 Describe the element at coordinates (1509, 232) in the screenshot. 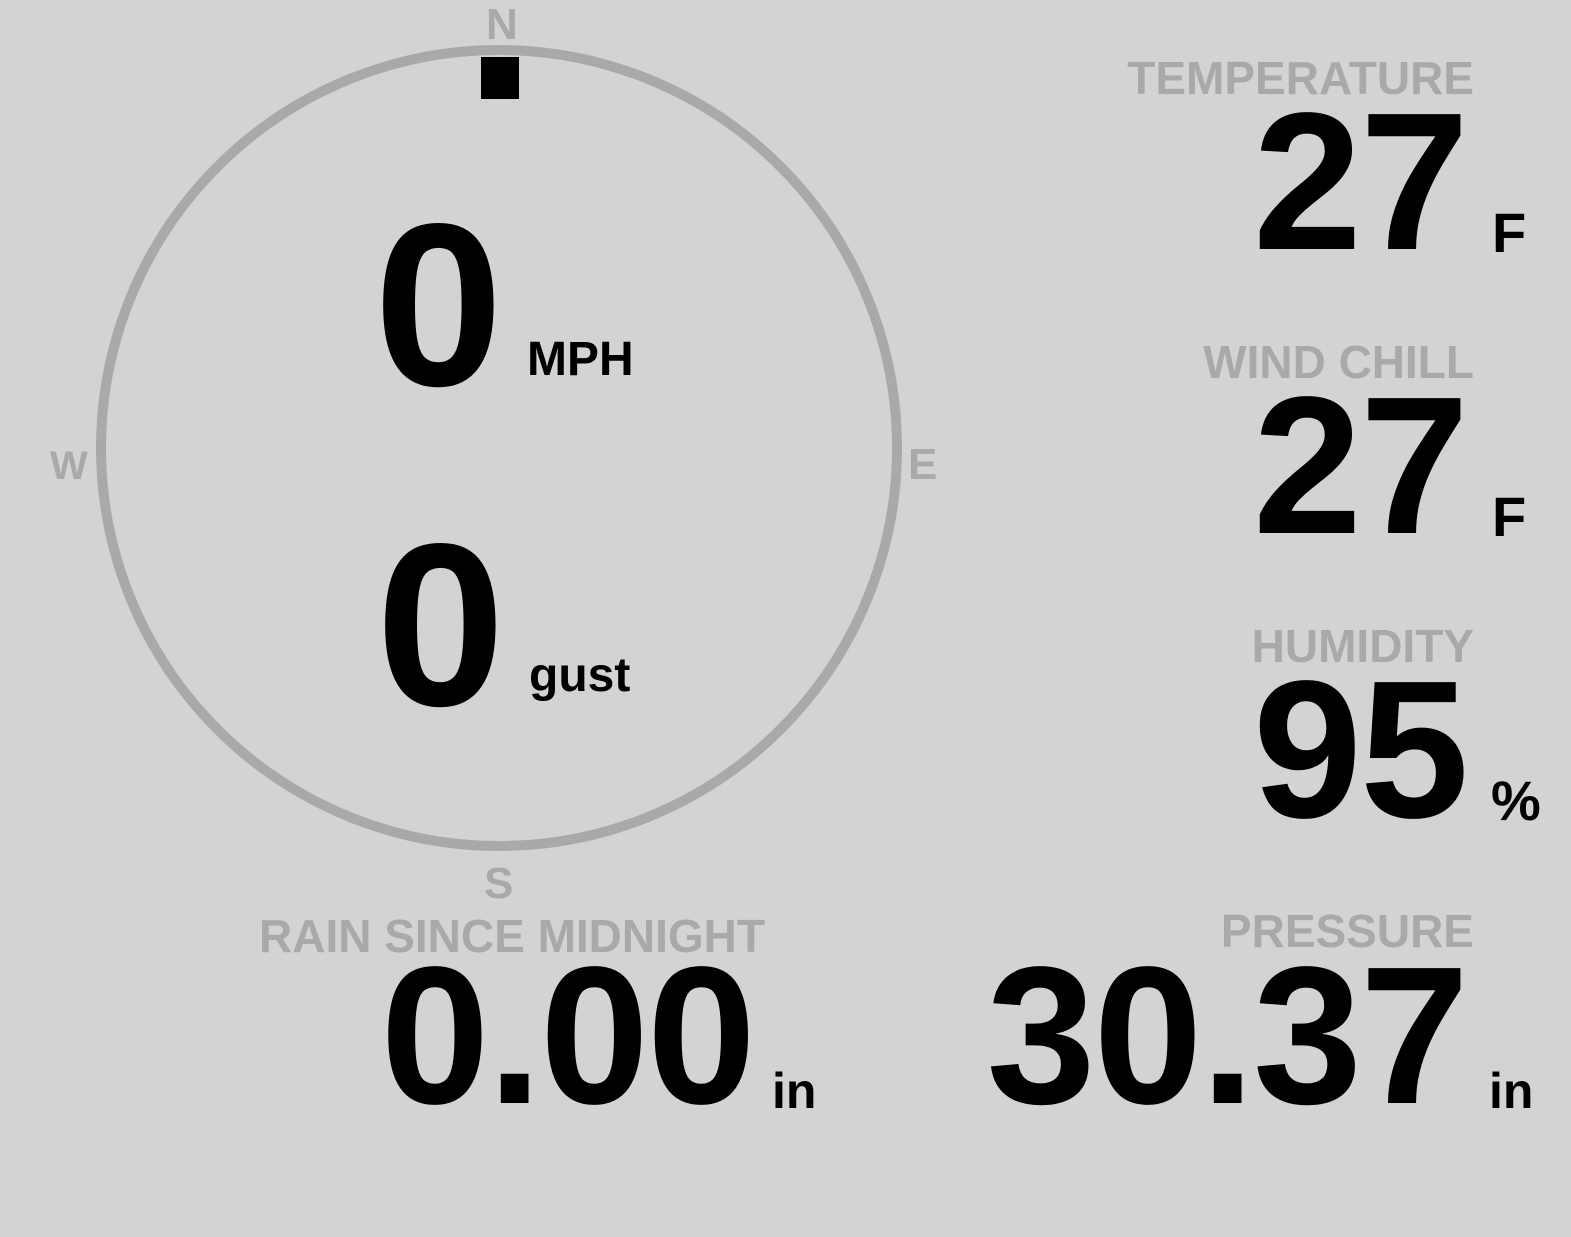

I see `temperature-unit: F` at that location.